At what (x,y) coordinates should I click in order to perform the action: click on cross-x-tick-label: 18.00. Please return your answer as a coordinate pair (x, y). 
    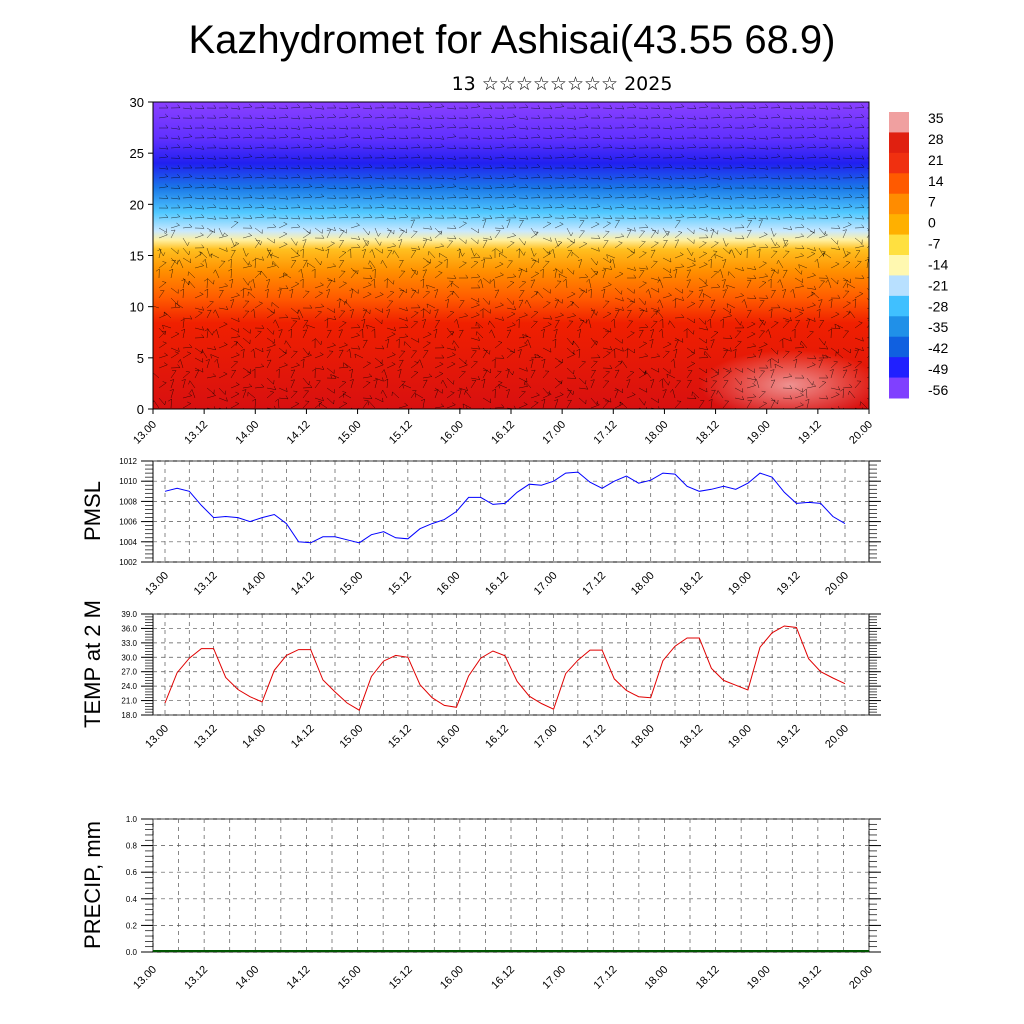
    Looking at the image, I should click on (657, 433).